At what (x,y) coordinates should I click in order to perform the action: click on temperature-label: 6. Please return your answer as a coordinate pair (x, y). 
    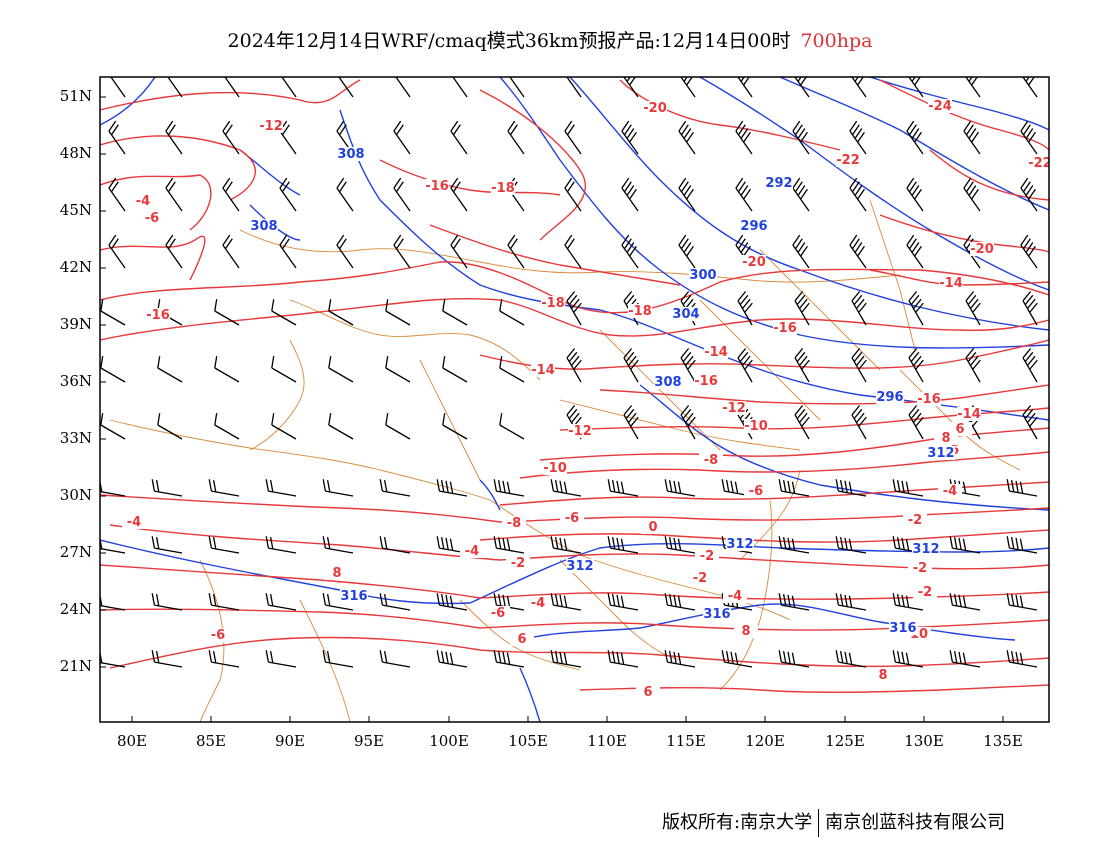
    Looking at the image, I should click on (521, 639).